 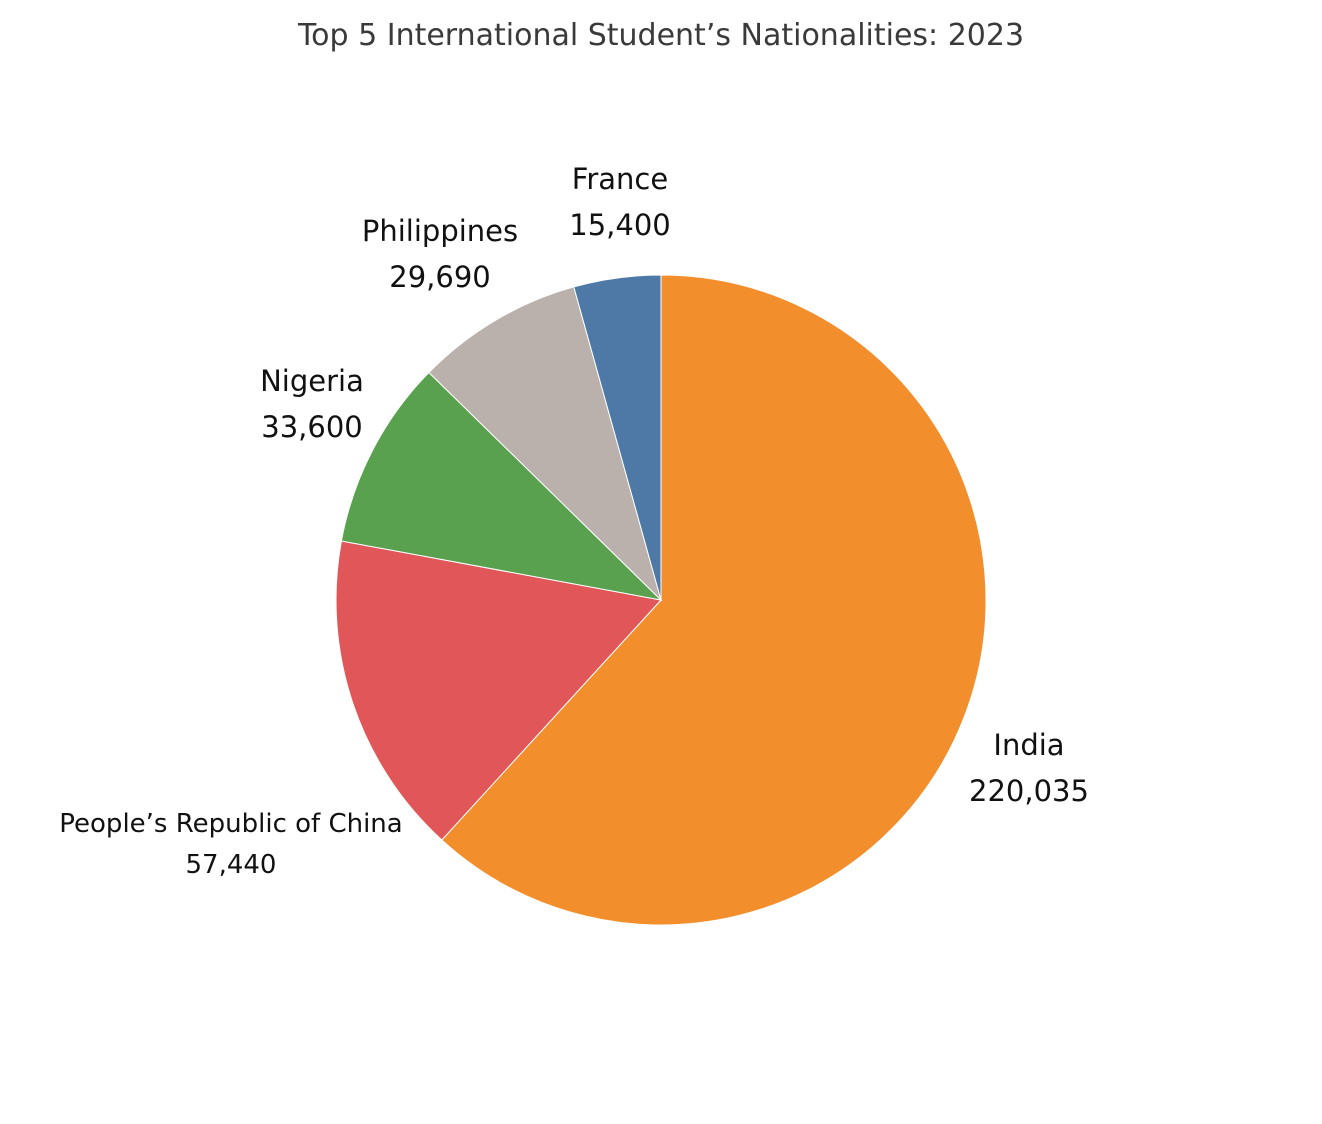 What do you see at coordinates (620, 179) in the screenshot?
I see `slice-label-france: France` at bounding box center [620, 179].